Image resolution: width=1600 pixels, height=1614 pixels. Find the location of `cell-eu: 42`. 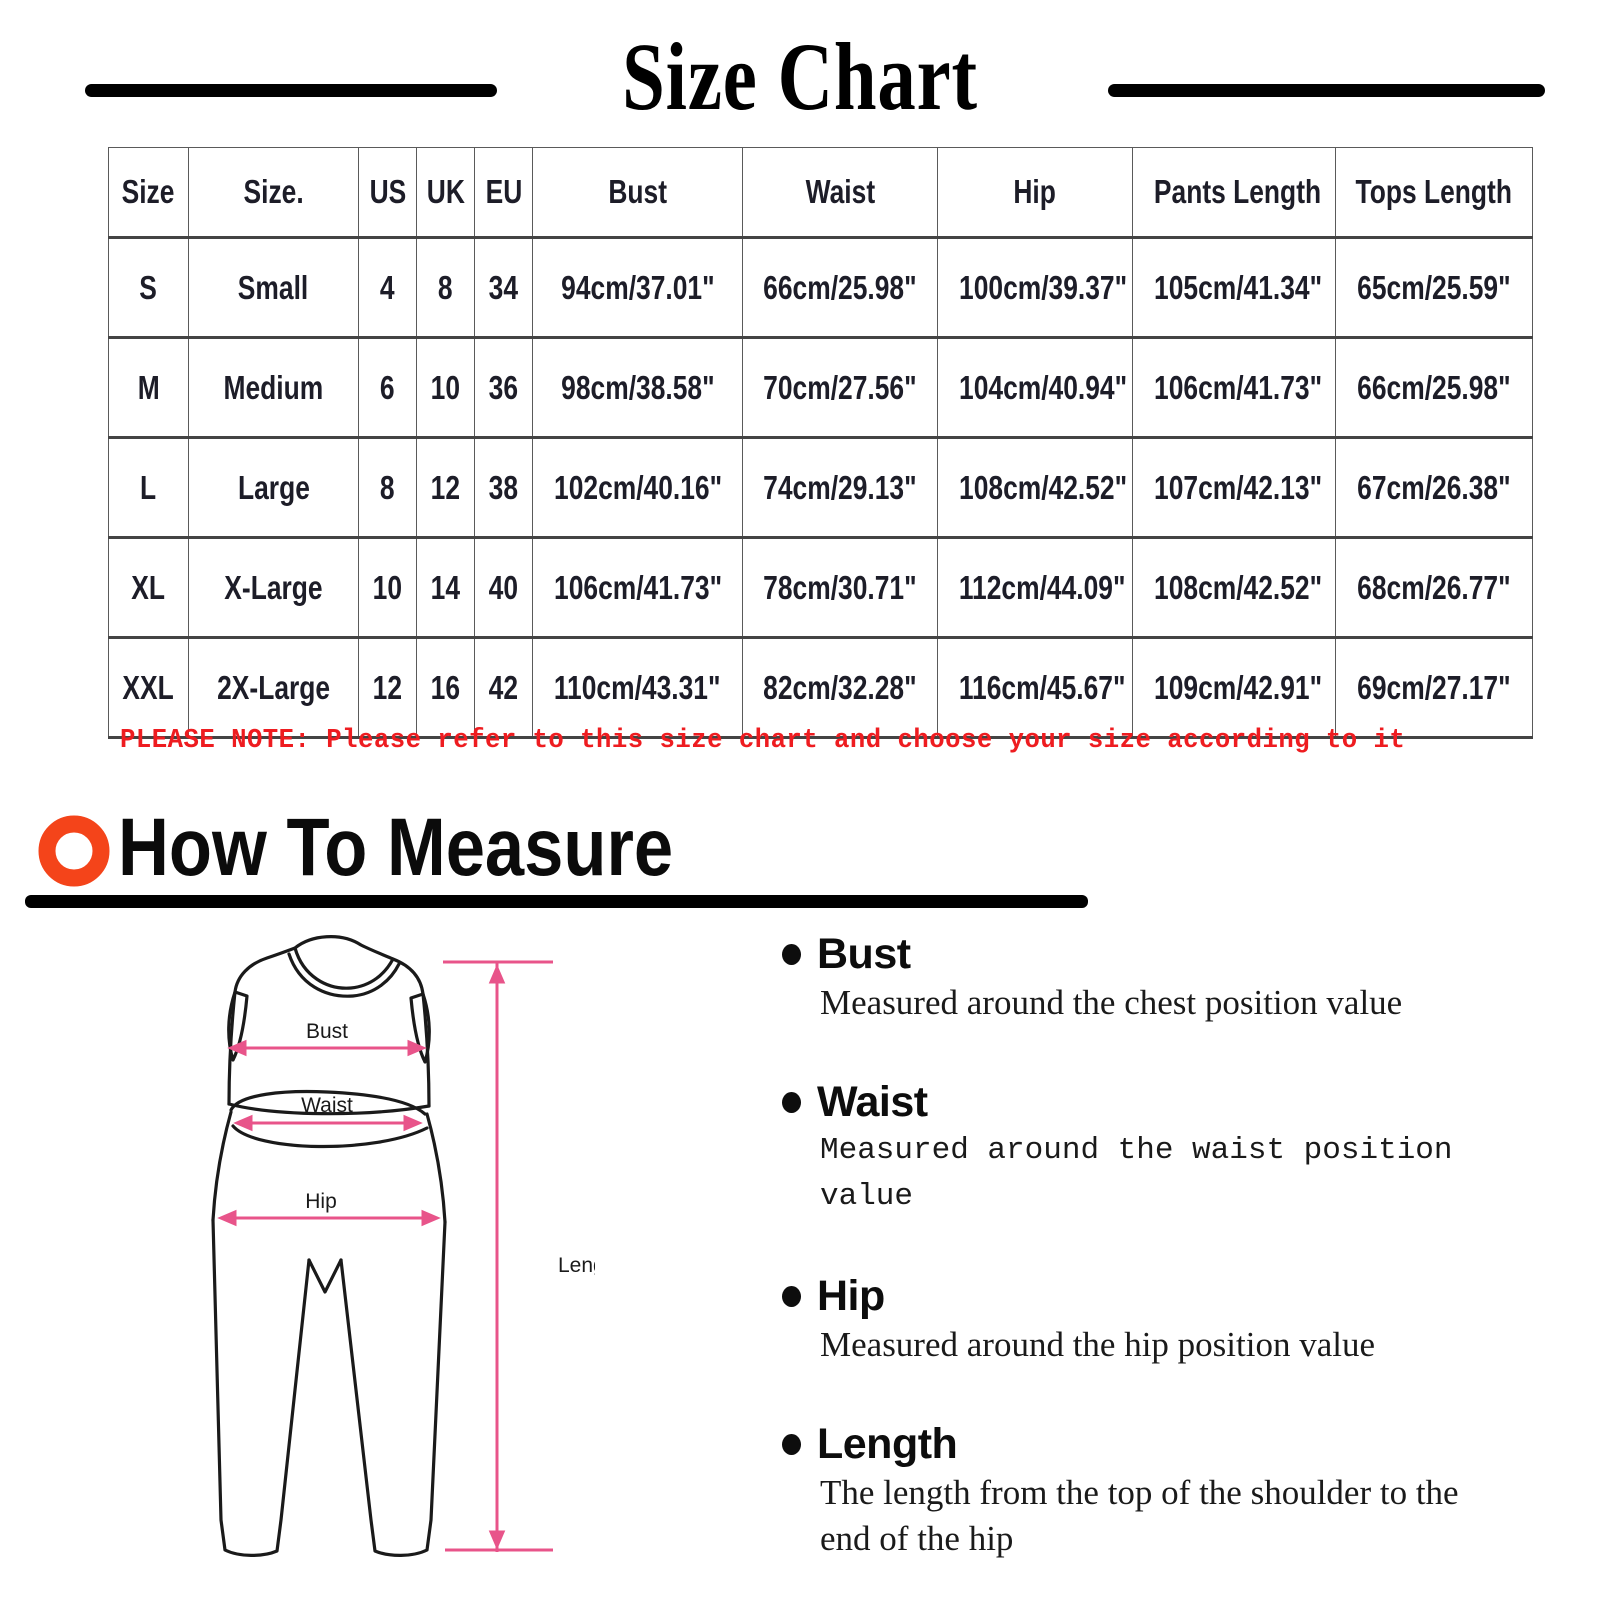

cell-eu: 42 is located at coordinates (503, 688).